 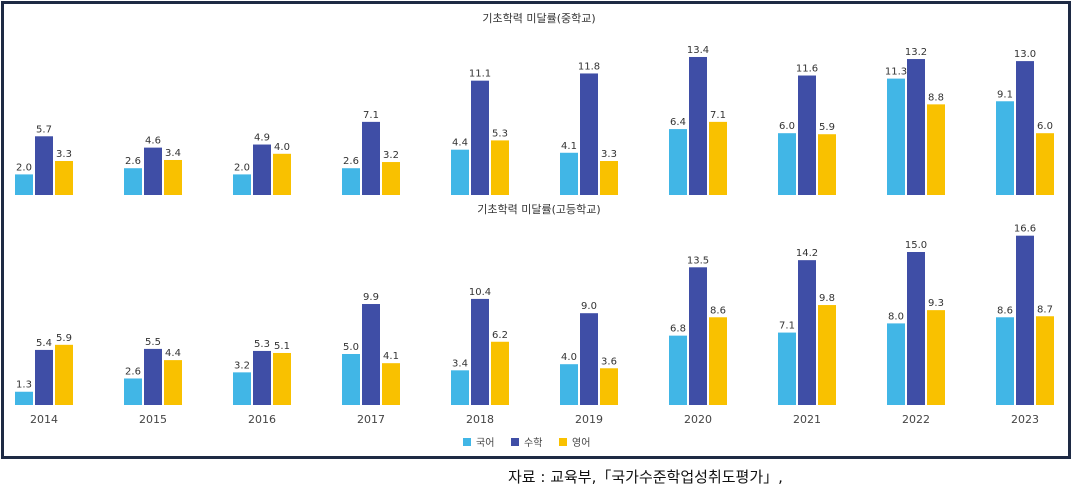 I want to click on bar-middle-2014-국어, so click(x=24, y=184).